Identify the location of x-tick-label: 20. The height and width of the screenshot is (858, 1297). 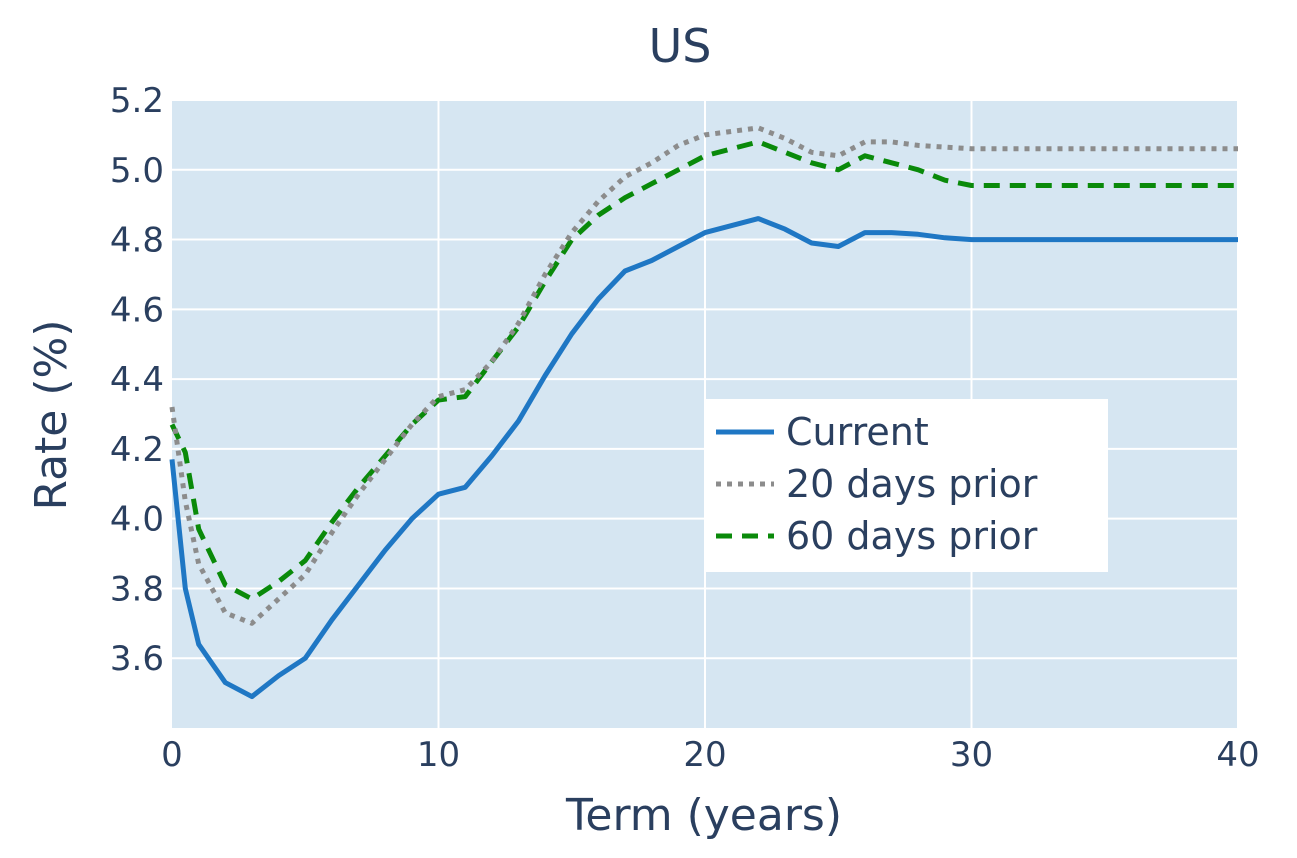
(704, 755).